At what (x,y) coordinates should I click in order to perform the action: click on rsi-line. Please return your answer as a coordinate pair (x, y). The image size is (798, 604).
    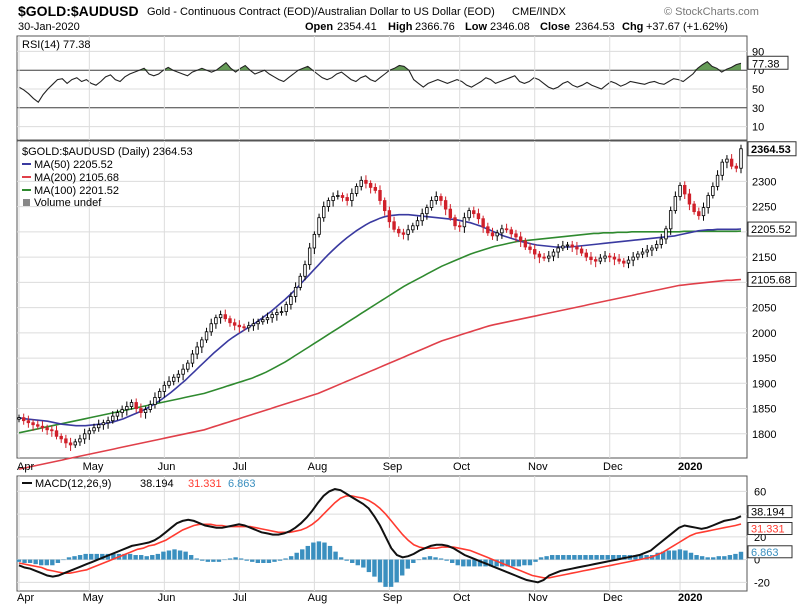
    Looking at the image, I should click on (380, 82).